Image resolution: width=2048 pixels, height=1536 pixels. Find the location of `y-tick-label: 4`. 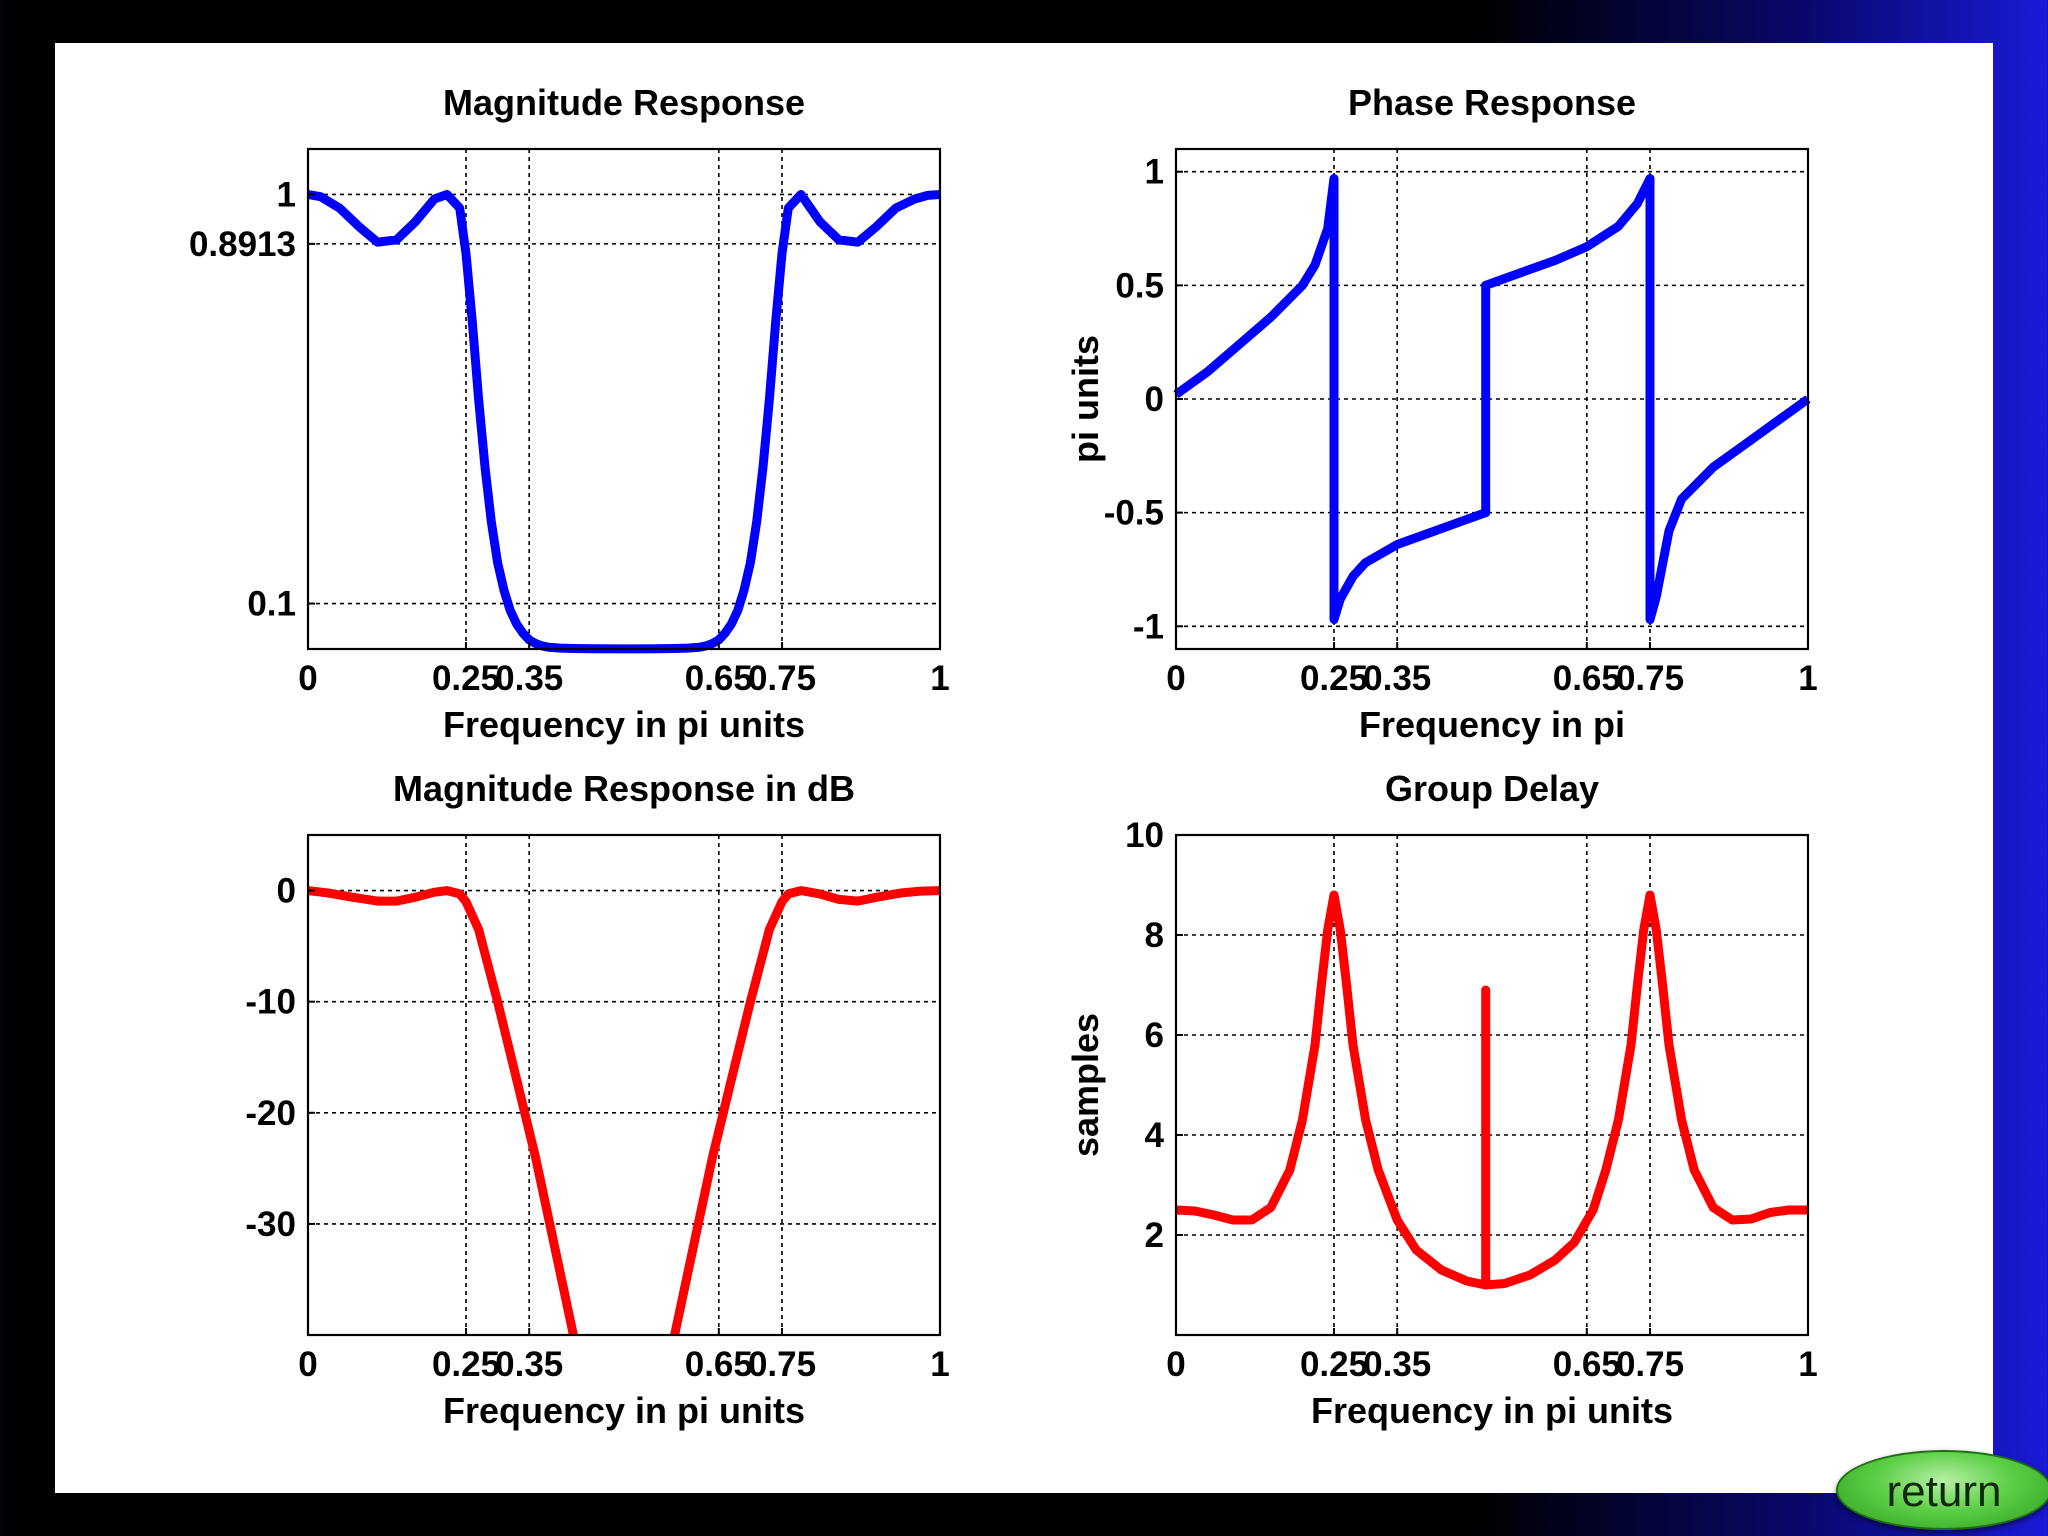

y-tick-label: 4 is located at coordinates (1155, 1135).